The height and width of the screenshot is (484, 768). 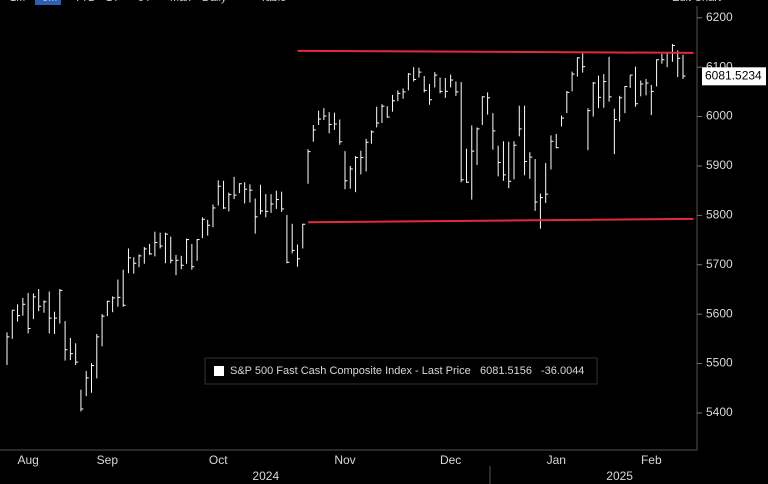 I want to click on y-tick-label: 5700, so click(x=719, y=264).